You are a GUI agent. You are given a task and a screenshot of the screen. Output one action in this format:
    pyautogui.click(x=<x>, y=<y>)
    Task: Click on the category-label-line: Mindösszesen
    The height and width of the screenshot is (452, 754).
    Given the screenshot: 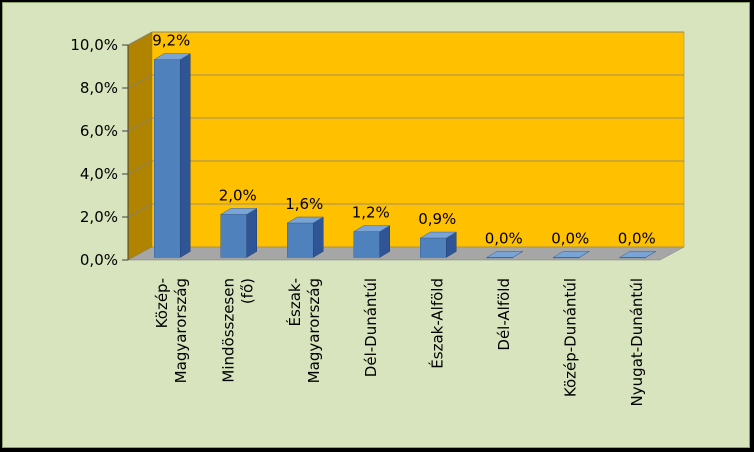 What is the action you would take?
    pyautogui.click(x=228, y=330)
    